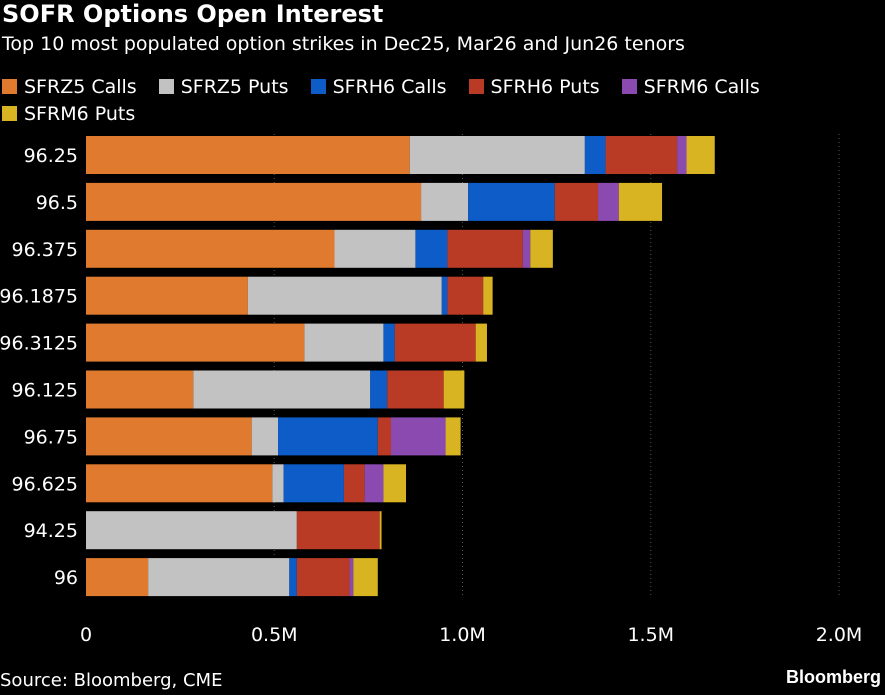  I want to click on legend-label: SFRH6 Calls, so click(389, 86).